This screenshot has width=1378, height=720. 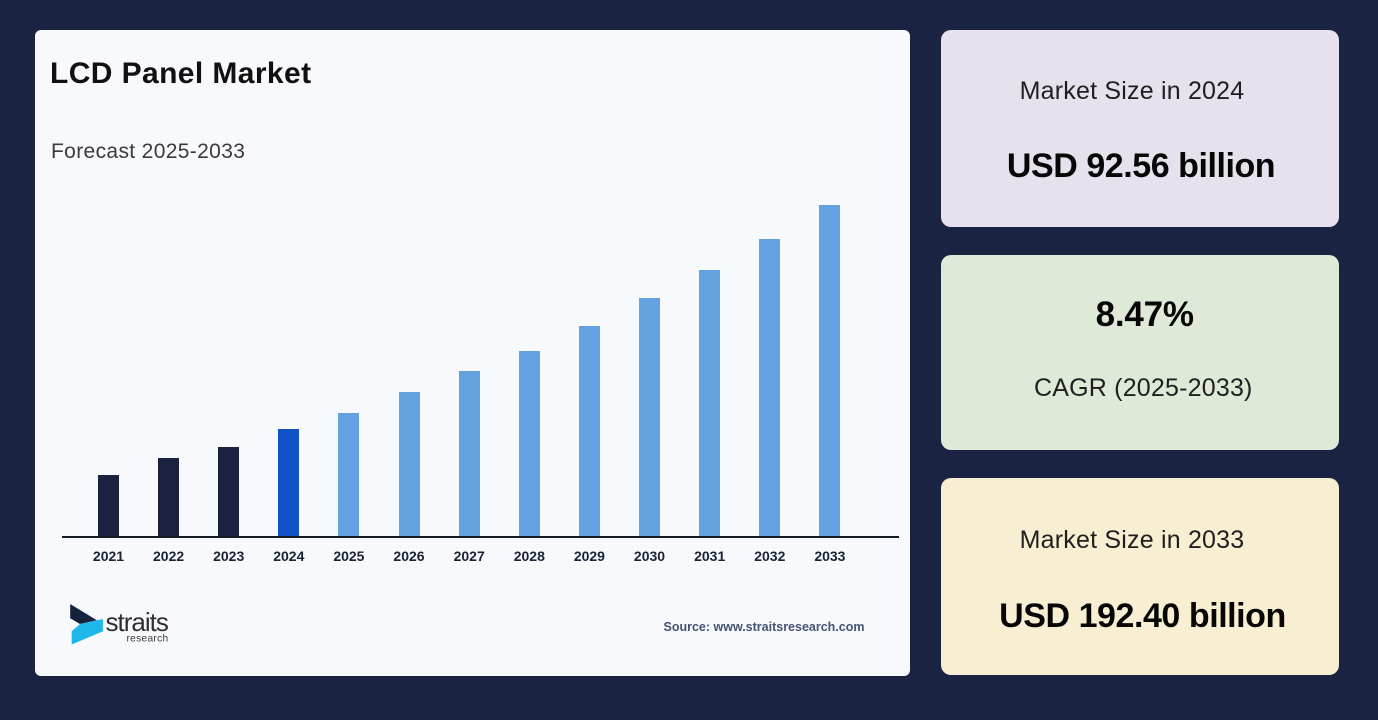 I want to click on svg-text: research, so click(x=147, y=638).